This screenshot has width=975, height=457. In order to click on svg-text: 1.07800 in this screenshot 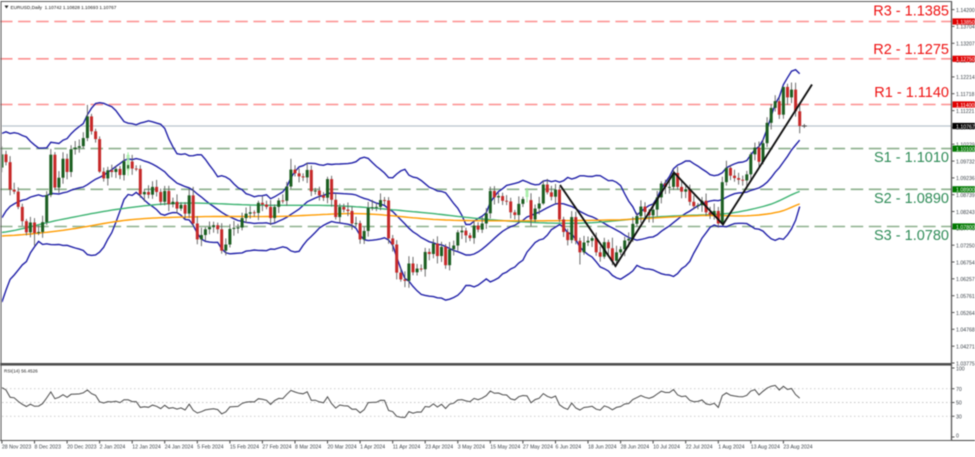, I will do `click(965, 228)`.